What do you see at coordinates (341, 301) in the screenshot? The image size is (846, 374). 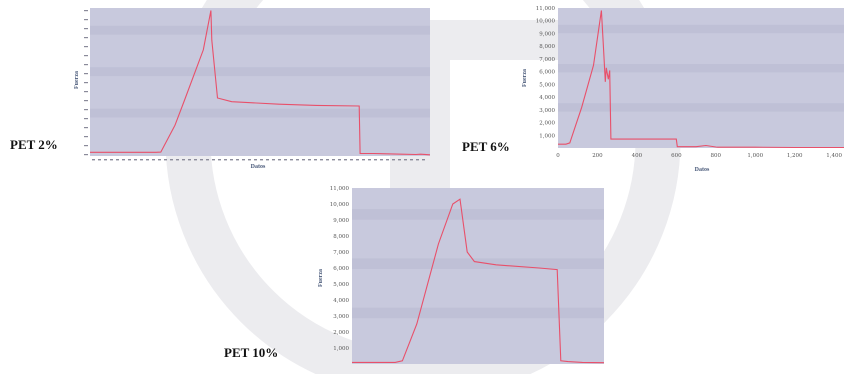 I see `y-tick-label: 4,000` at bounding box center [341, 301].